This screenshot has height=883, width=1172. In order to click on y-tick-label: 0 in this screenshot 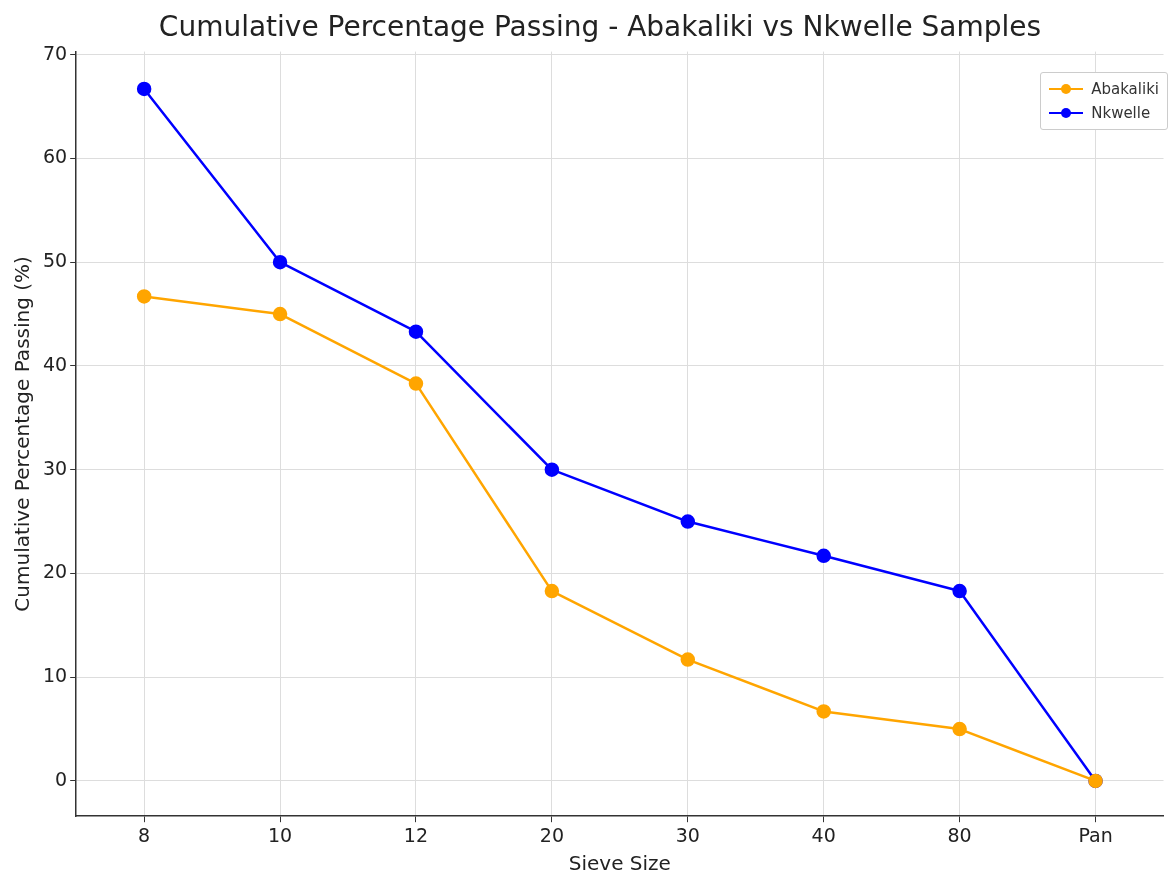, I will do `click(61, 778)`.